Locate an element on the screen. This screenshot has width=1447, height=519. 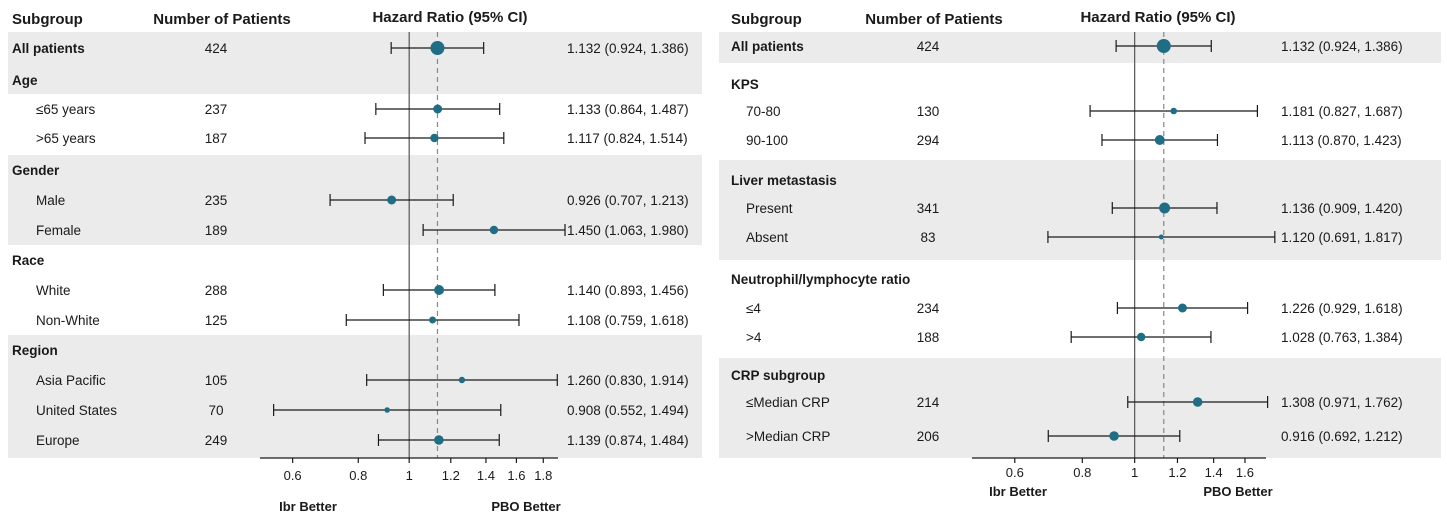
subgroup-label: Asia Pacific is located at coordinates (71, 380).